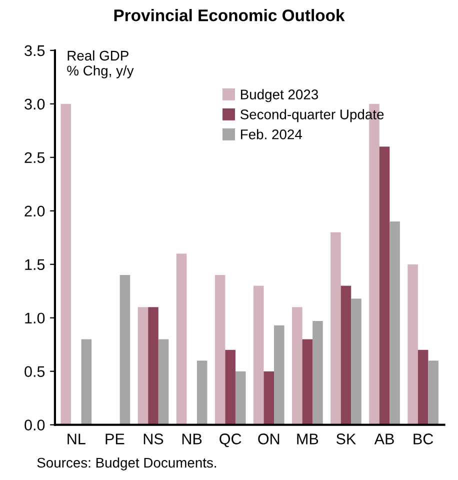 This screenshot has height=480, width=458. What do you see at coordinates (34, 158) in the screenshot?
I see `y-tick-label: 2.5` at bounding box center [34, 158].